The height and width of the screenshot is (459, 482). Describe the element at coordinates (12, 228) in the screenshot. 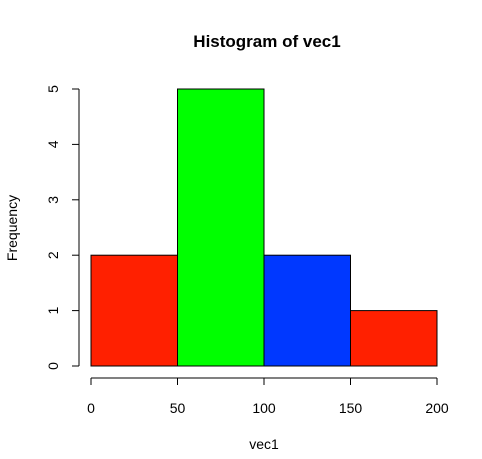

I see `y-axis-label: Frequency` at that location.